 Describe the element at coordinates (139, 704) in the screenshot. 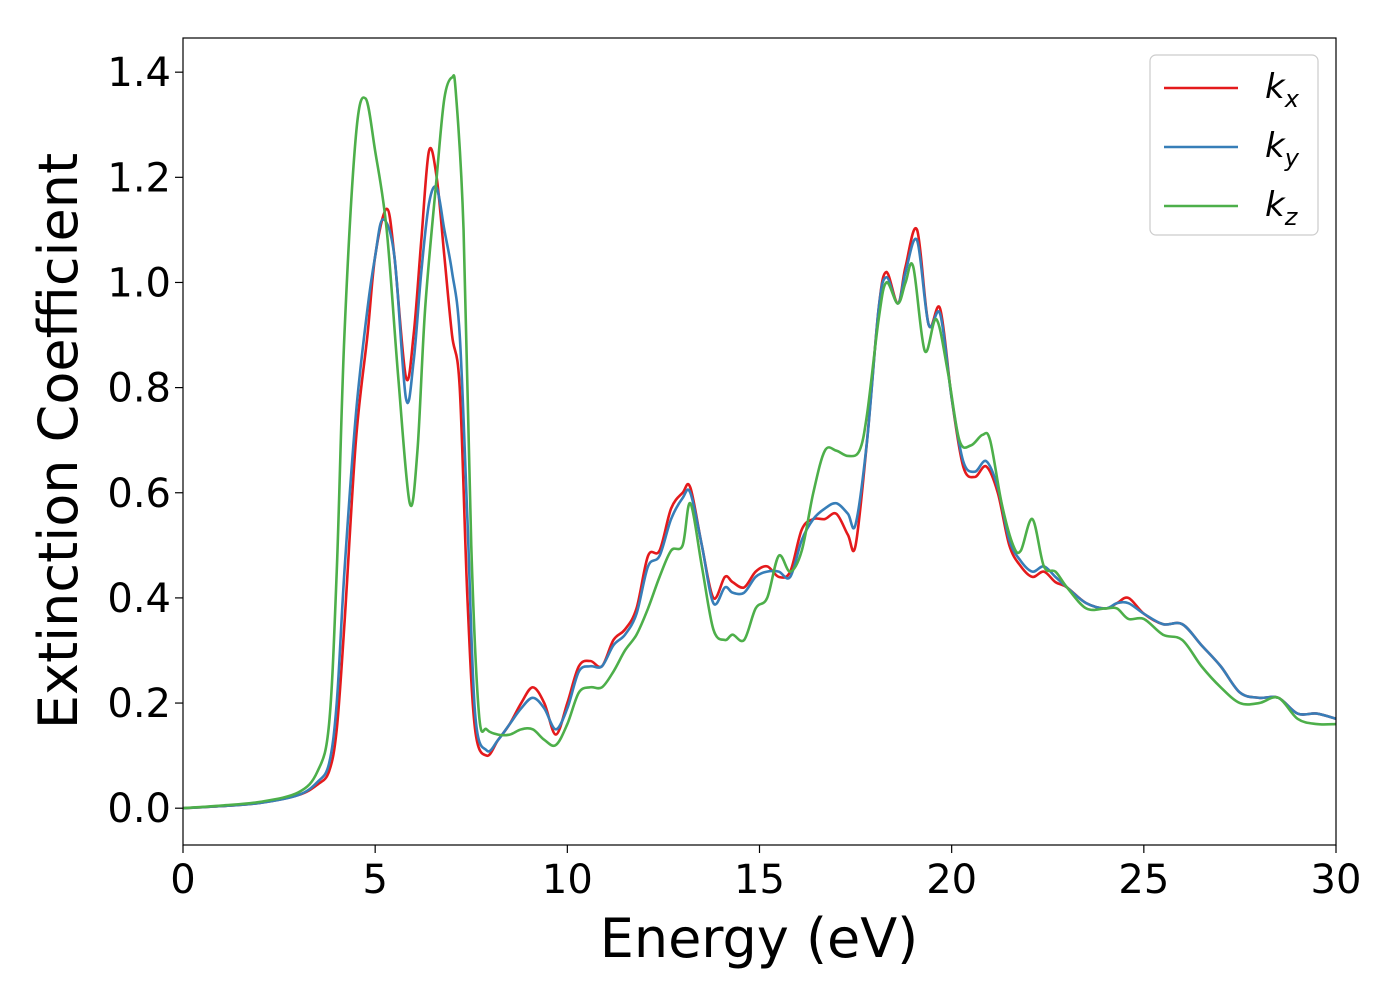

I see `y-tick-label: 0.2` at that location.